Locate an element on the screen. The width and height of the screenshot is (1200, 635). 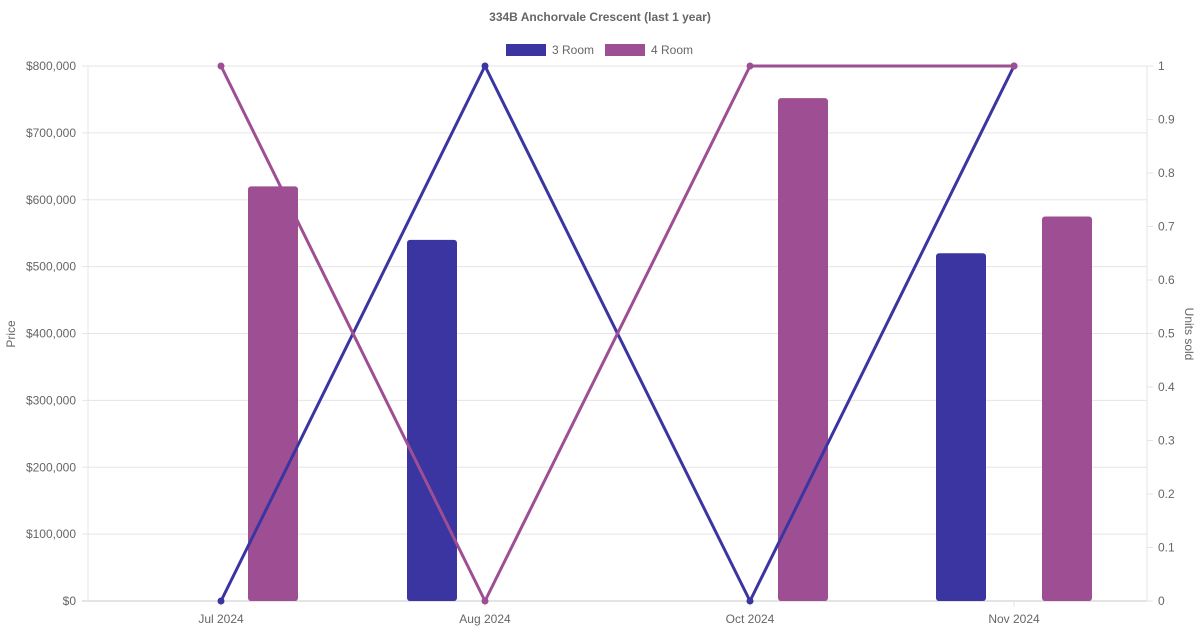
legend-item-3-room: 3 Room is located at coordinates (550, 50).